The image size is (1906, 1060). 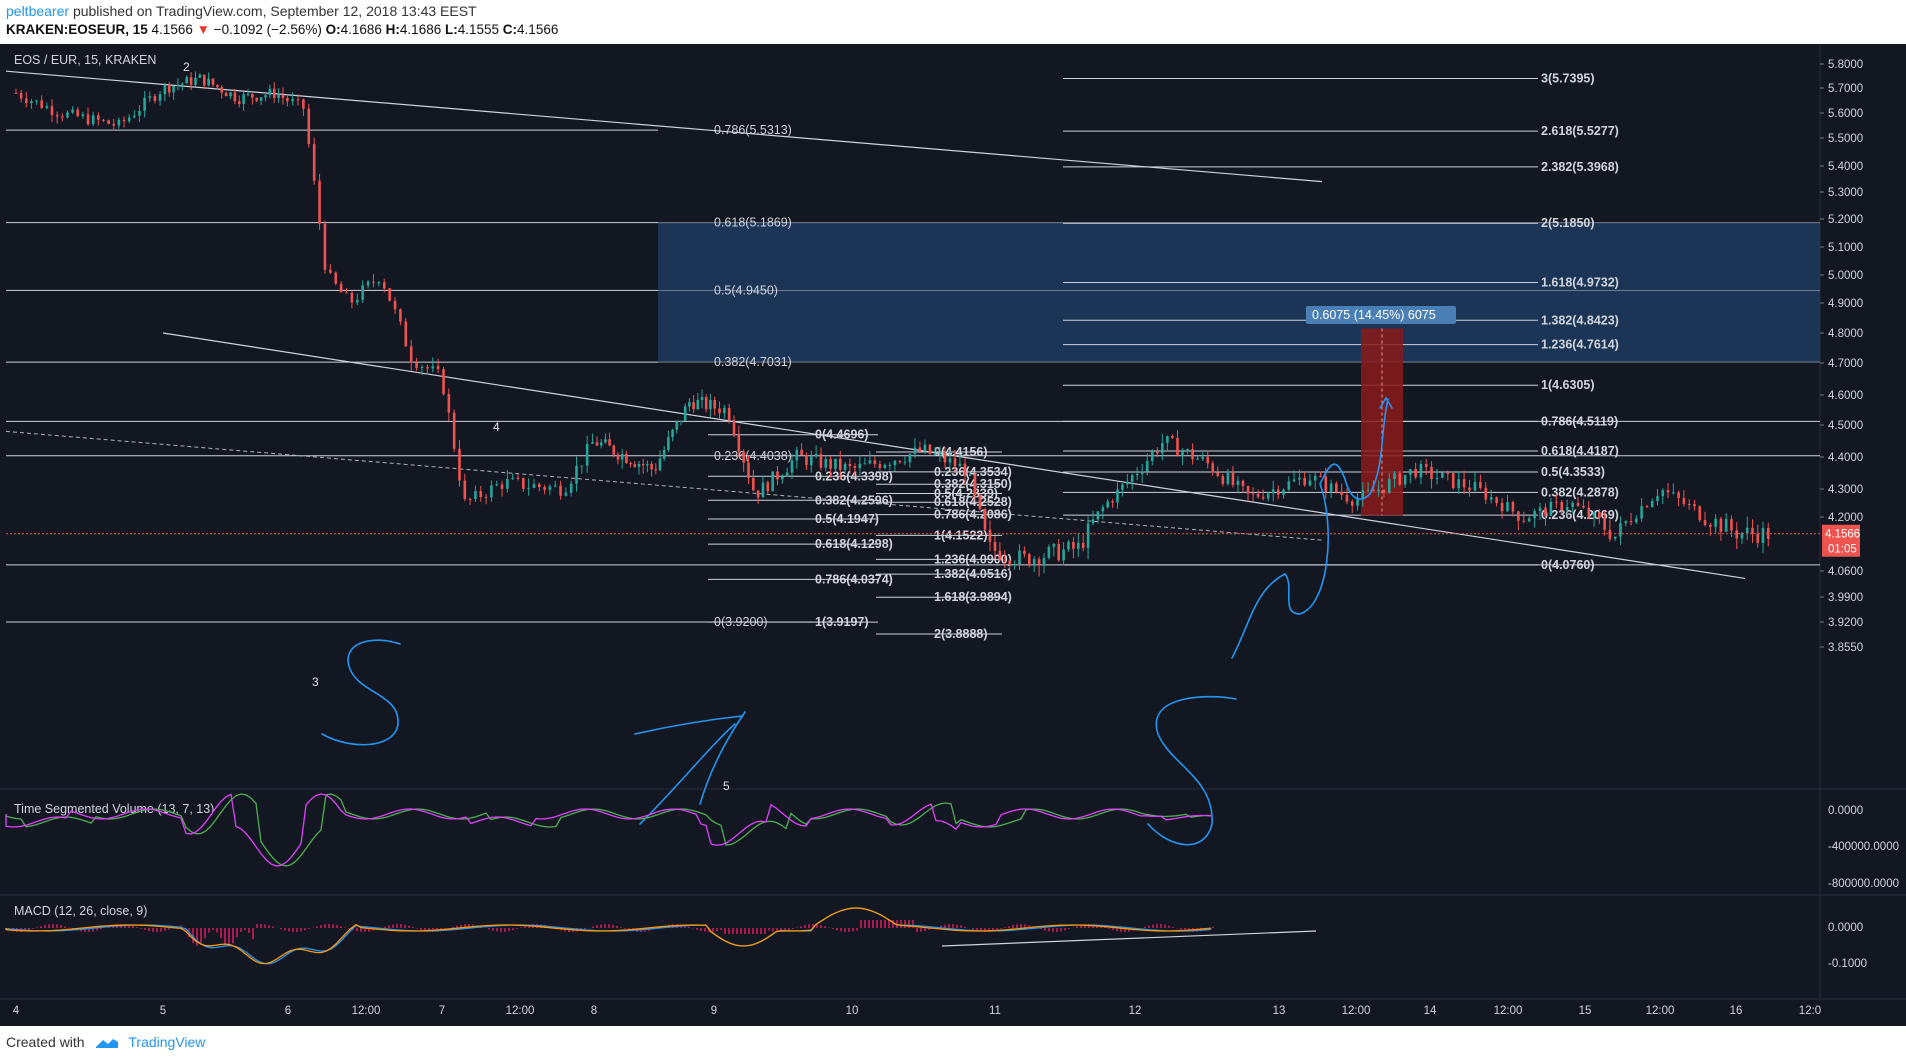 I want to click on author-link: peltbearer, so click(x=38, y=11).